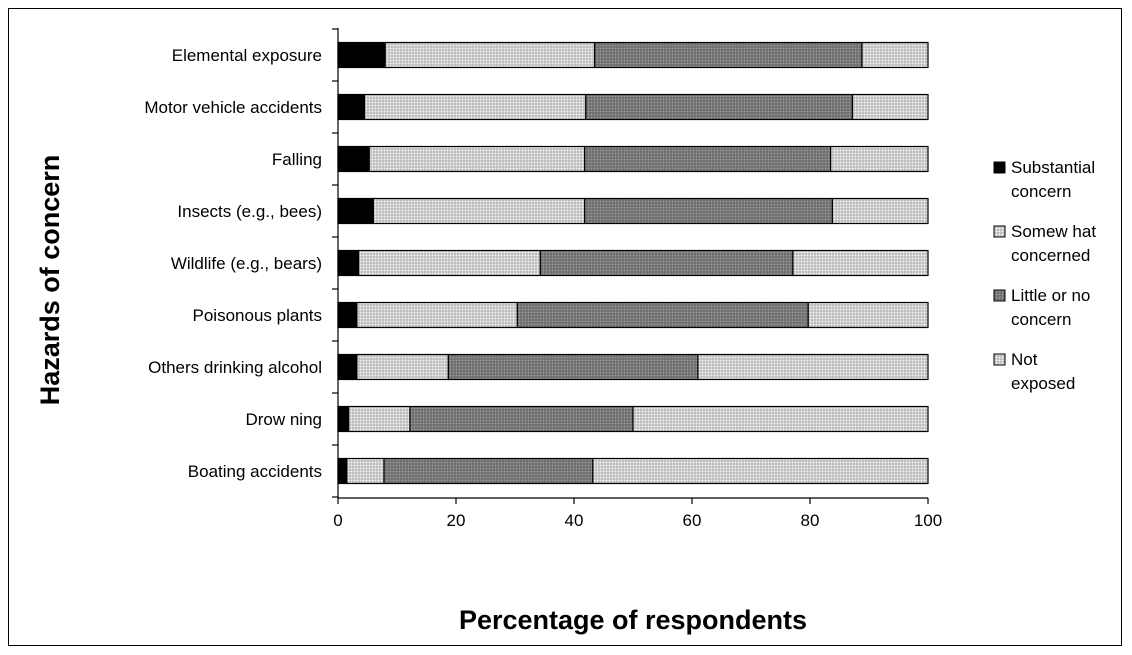  I want to click on category-label: Elemental exposure, so click(247, 55).